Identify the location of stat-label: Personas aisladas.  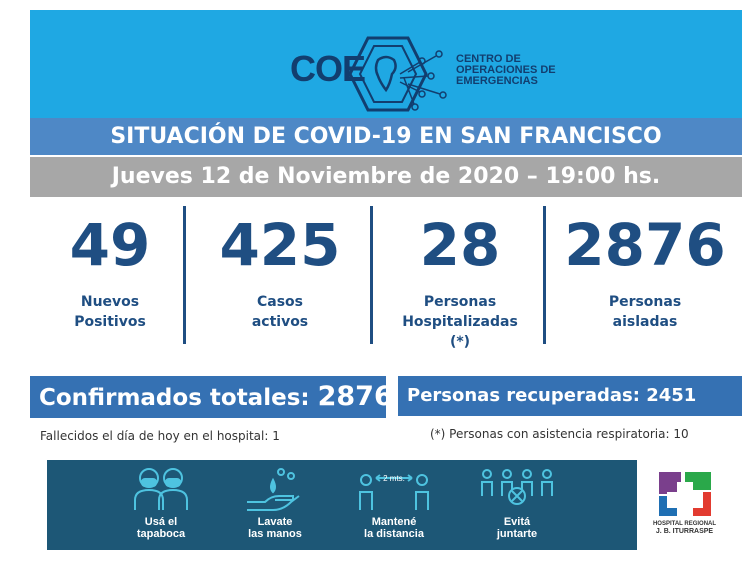
(645, 312).